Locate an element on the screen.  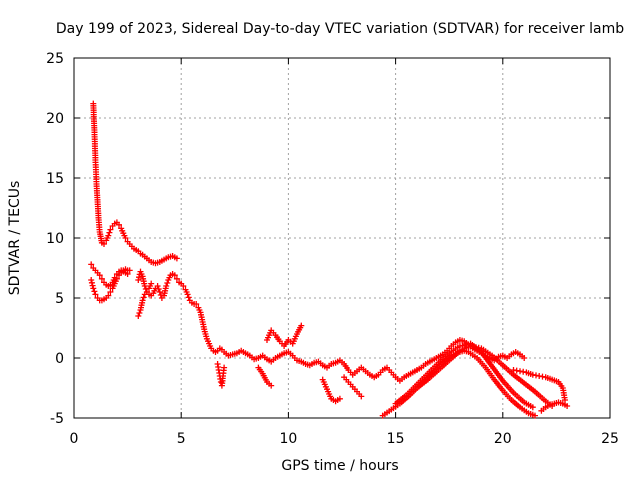
y-tick-label: -5 is located at coordinates (57, 419).